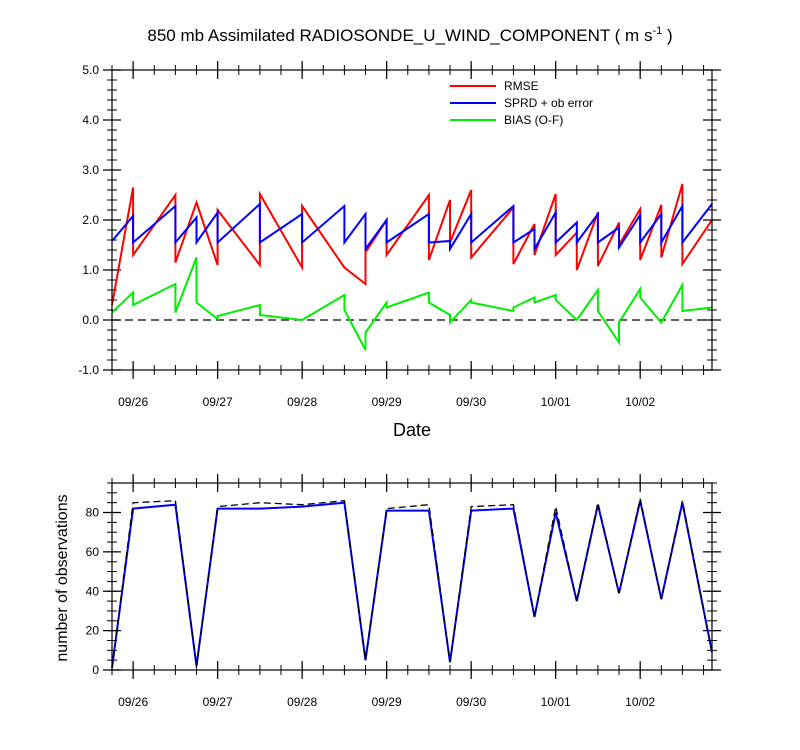  What do you see at coordinates (412, 304) in the screenshot?
I see `series-line-bias-o-f` at bounding box center [412, 304].